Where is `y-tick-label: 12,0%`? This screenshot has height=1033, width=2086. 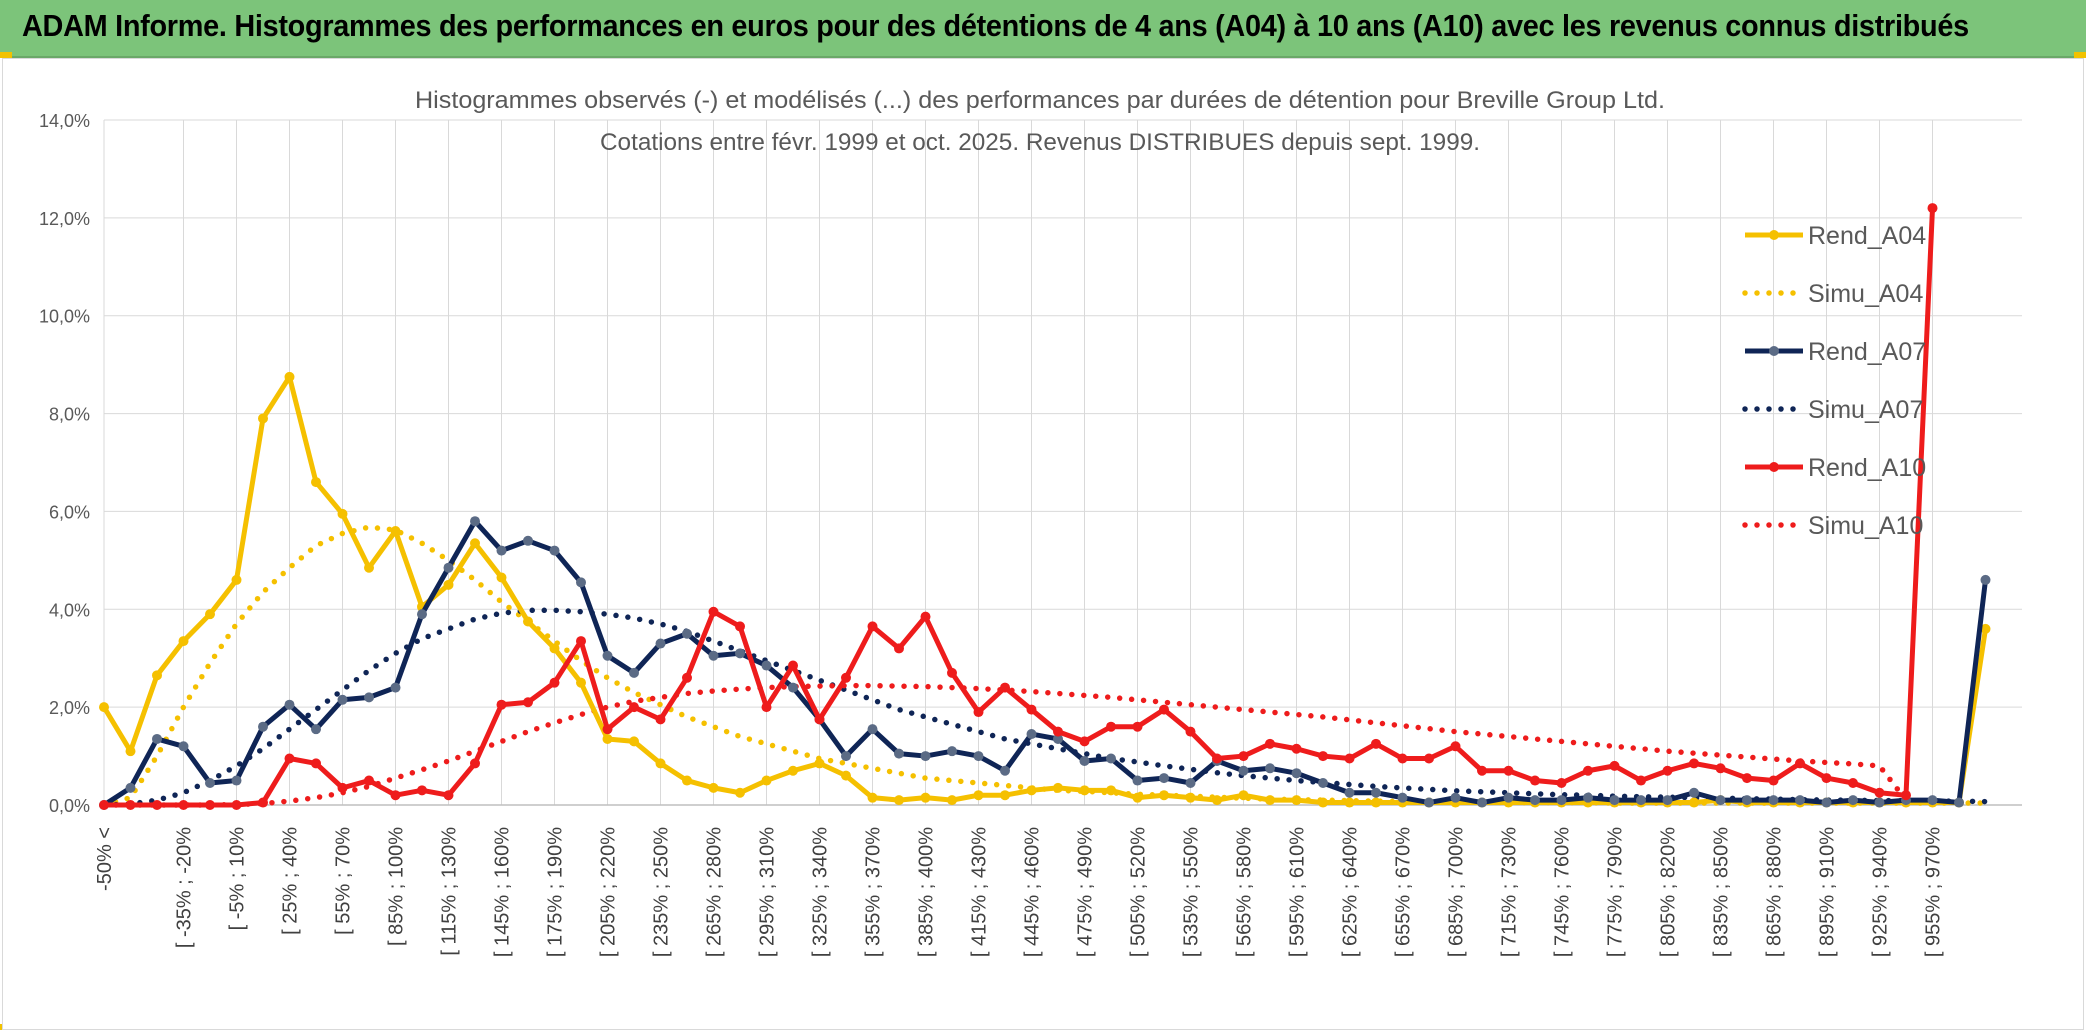
y-tick-label: 12,0% is located at coordinates (64, 219).